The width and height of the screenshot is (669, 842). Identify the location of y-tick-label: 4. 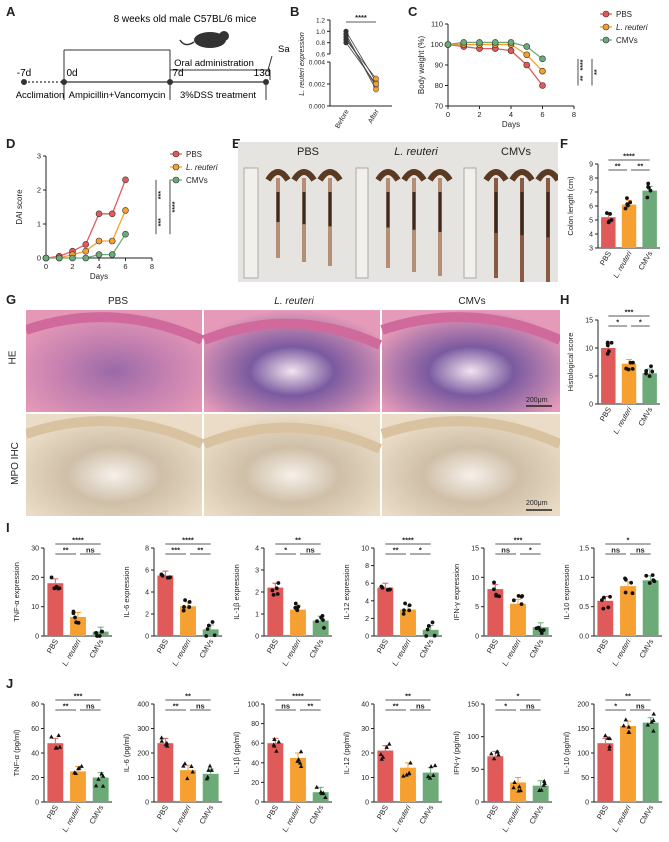
(367, 601).